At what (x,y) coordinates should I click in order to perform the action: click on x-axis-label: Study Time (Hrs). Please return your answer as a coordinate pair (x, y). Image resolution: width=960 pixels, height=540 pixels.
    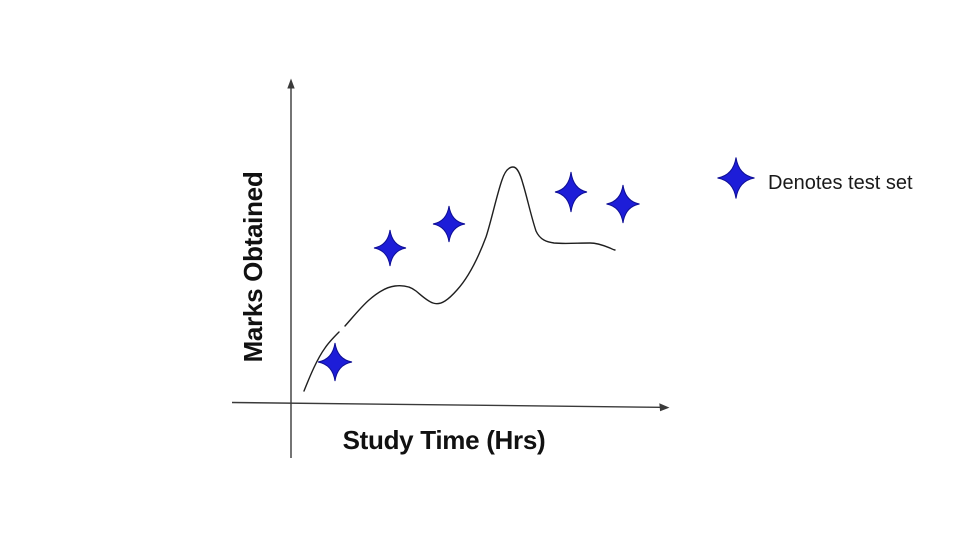
    Looking at the image, I should click on (444, 440).